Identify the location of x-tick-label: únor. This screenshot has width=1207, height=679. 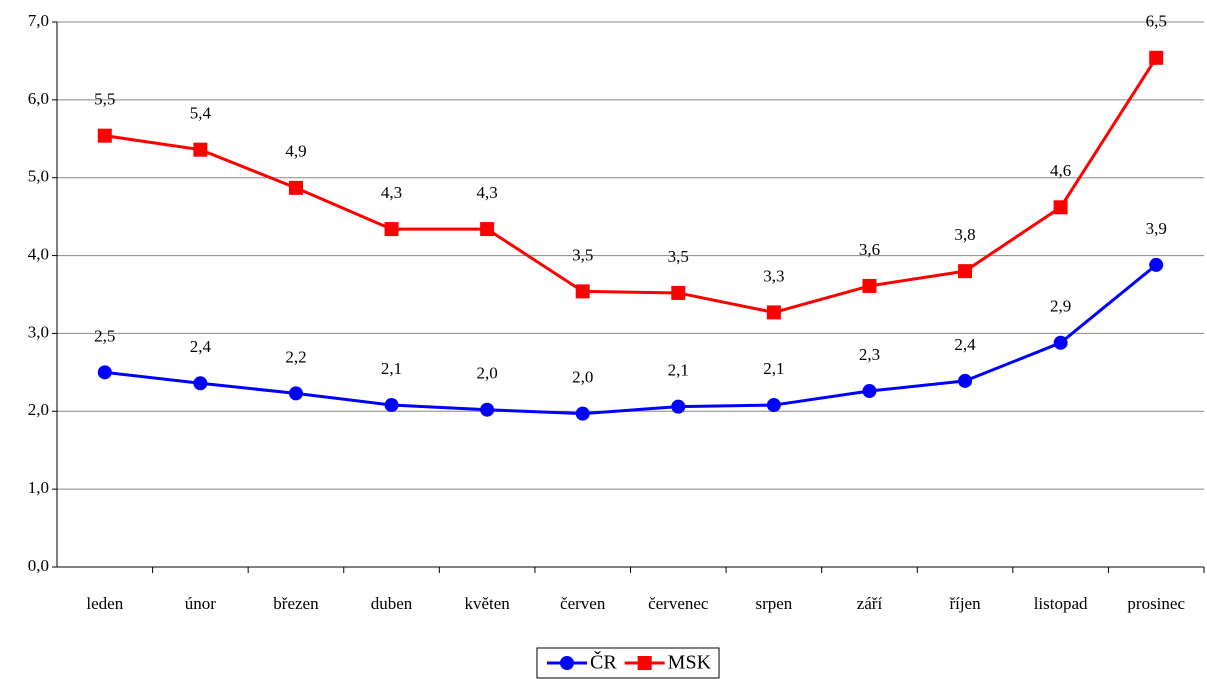
(201, 603).